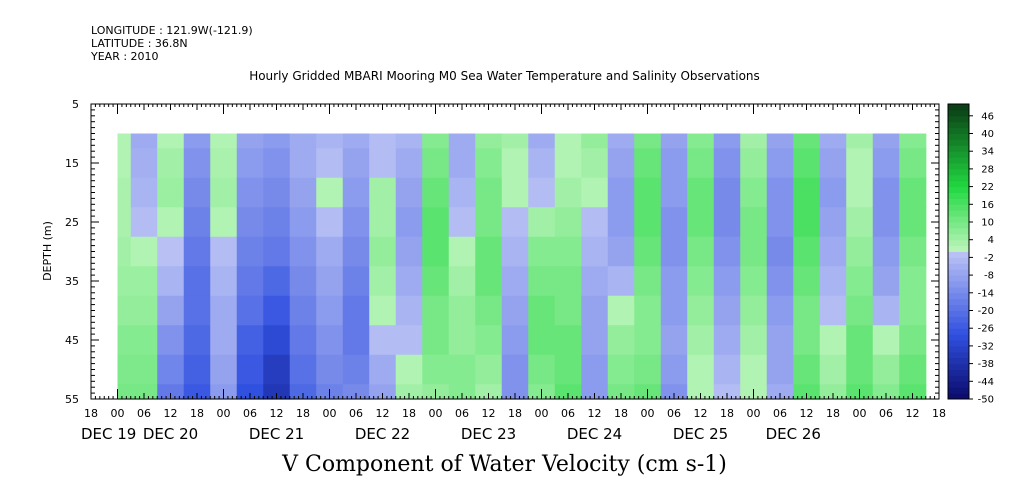  What do you see at coordinates (989, 276) in the screenshot?
I see `colorbar-tick-label: -8` at bounding box center [989, 276].